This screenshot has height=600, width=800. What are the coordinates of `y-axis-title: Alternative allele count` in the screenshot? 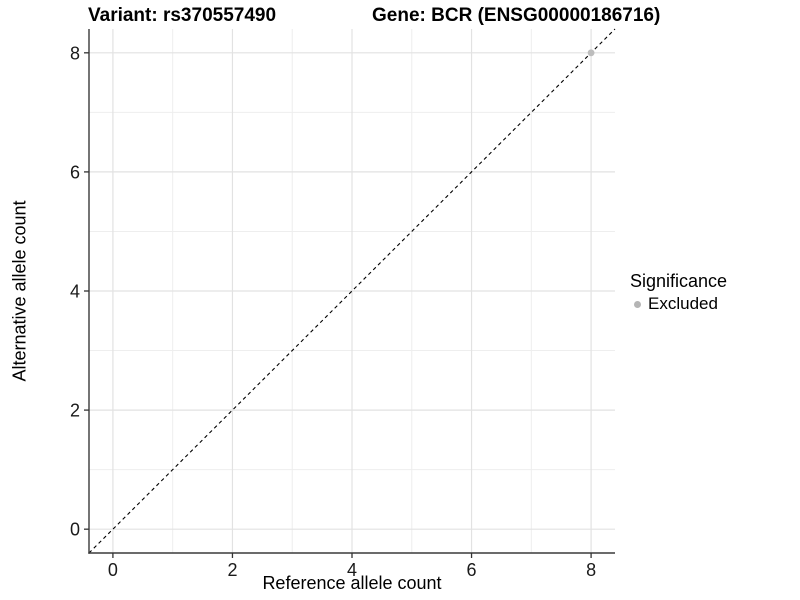 It's located at (19, 291).